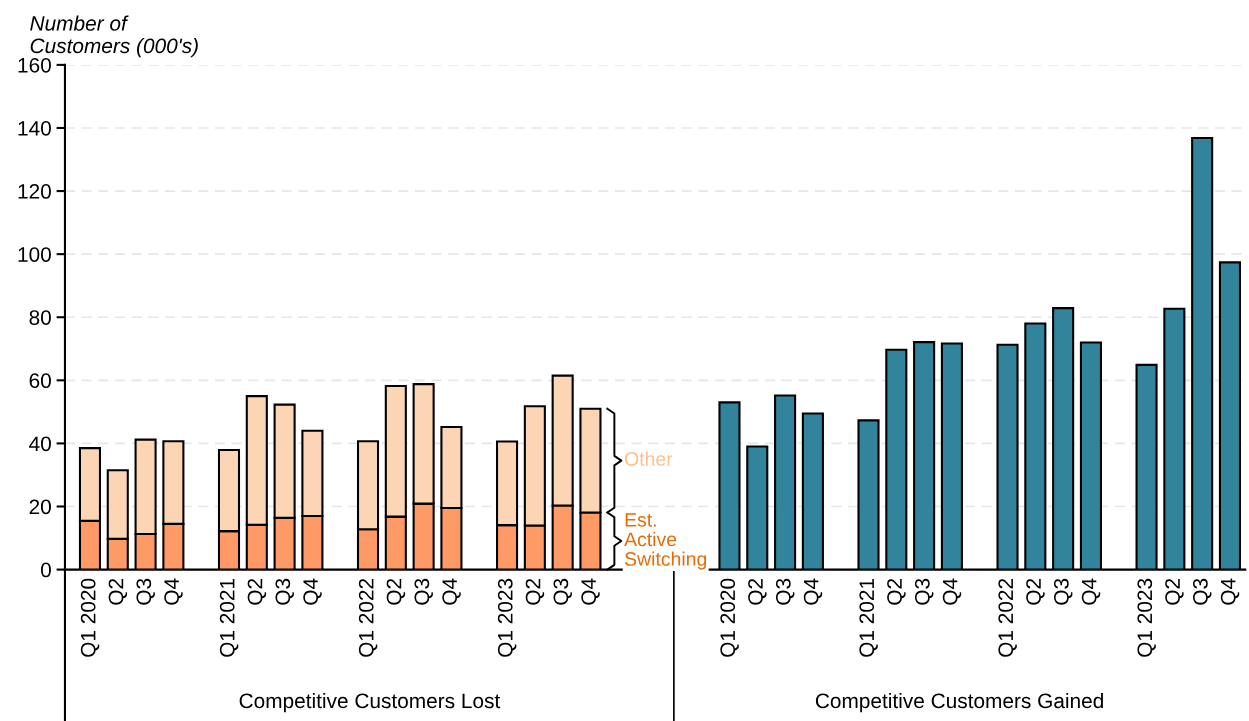 The image size is (1249, 721). I want to click on text: Competitive Customers Lost, so click(370, 702).